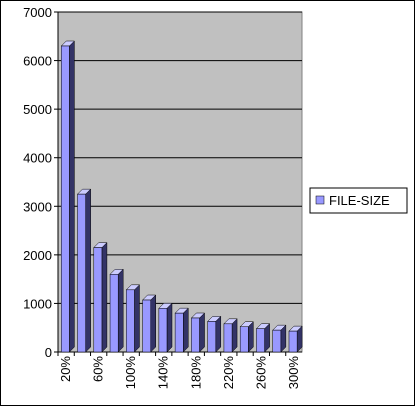 The image size is (415, 406). I want to click on y-tick-label: 7000, so click(37, 12).